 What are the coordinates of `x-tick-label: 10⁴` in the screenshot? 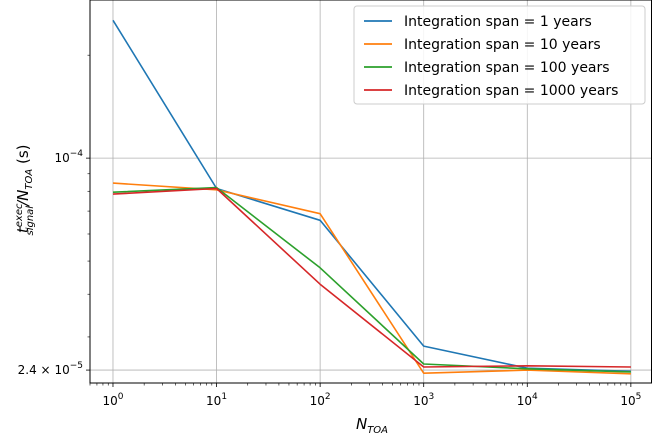 It's located at (527, 400).